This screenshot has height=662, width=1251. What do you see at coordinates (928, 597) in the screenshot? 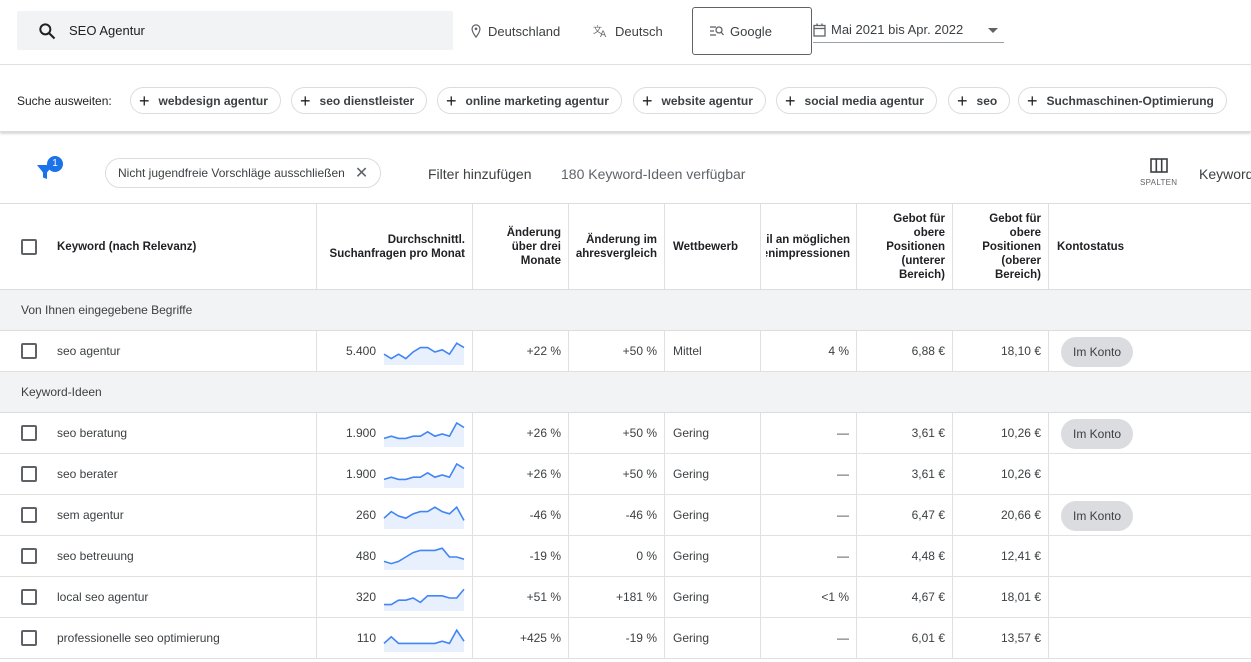
I see `bid-low-cell: 4,67 €` at bounding box center [928, 597].